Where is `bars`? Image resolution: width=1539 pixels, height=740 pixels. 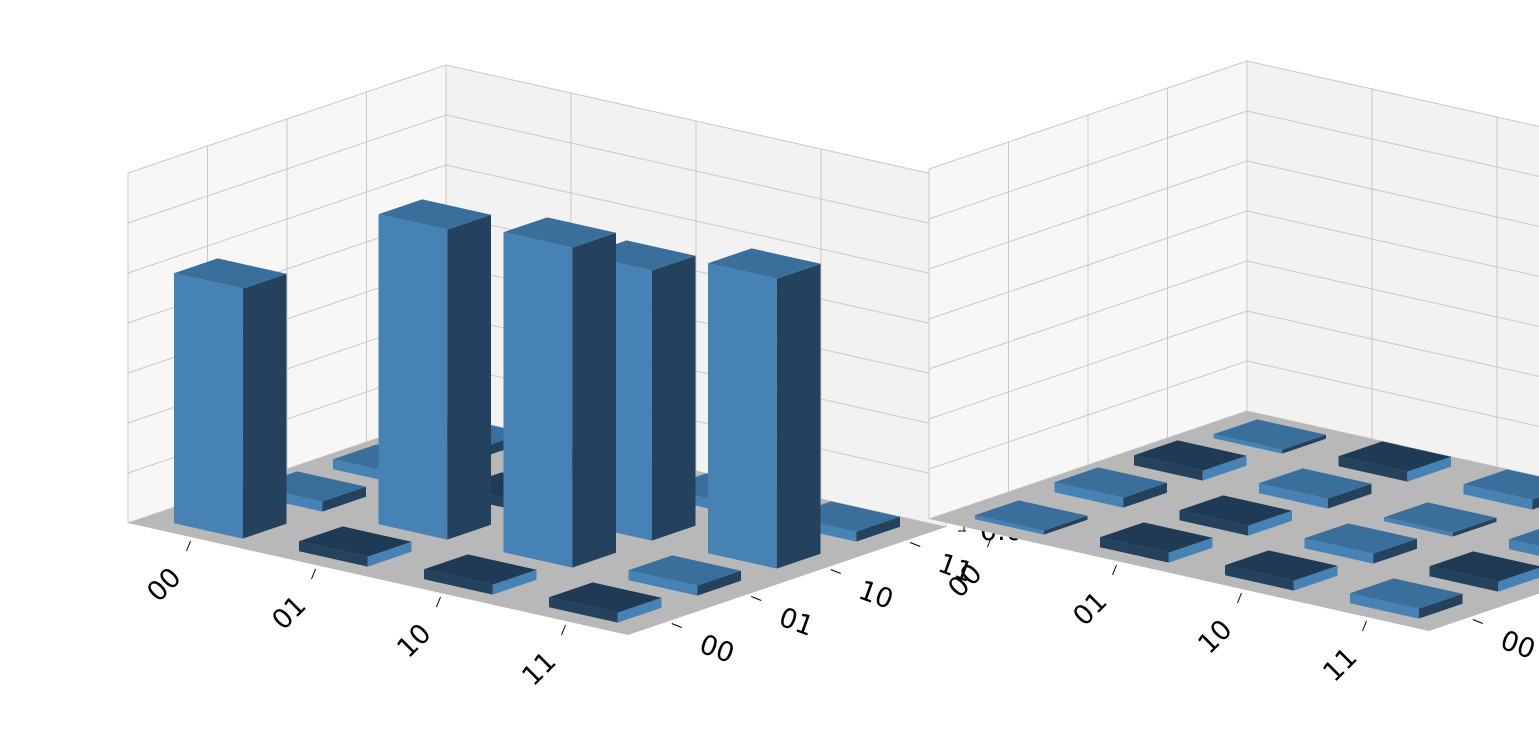 bars is located at coordinates (1257, 519).